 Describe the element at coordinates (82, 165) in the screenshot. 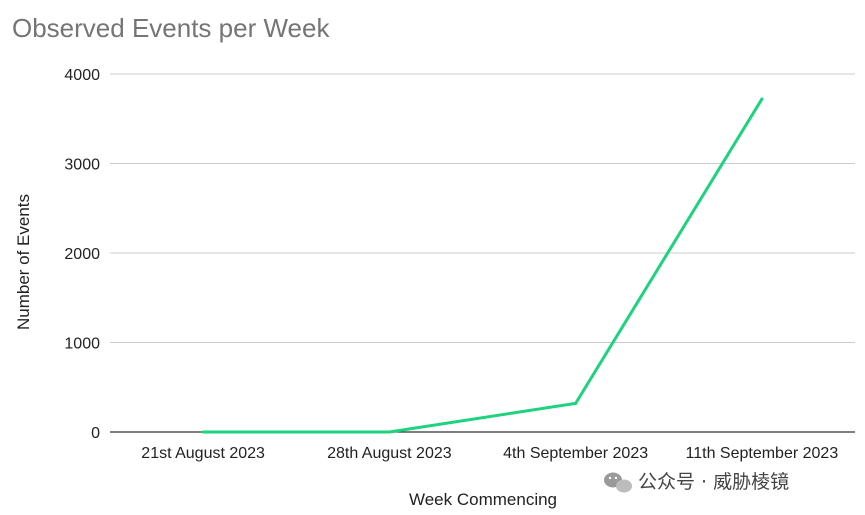

I see `y-tick-label: 3000` at that location.